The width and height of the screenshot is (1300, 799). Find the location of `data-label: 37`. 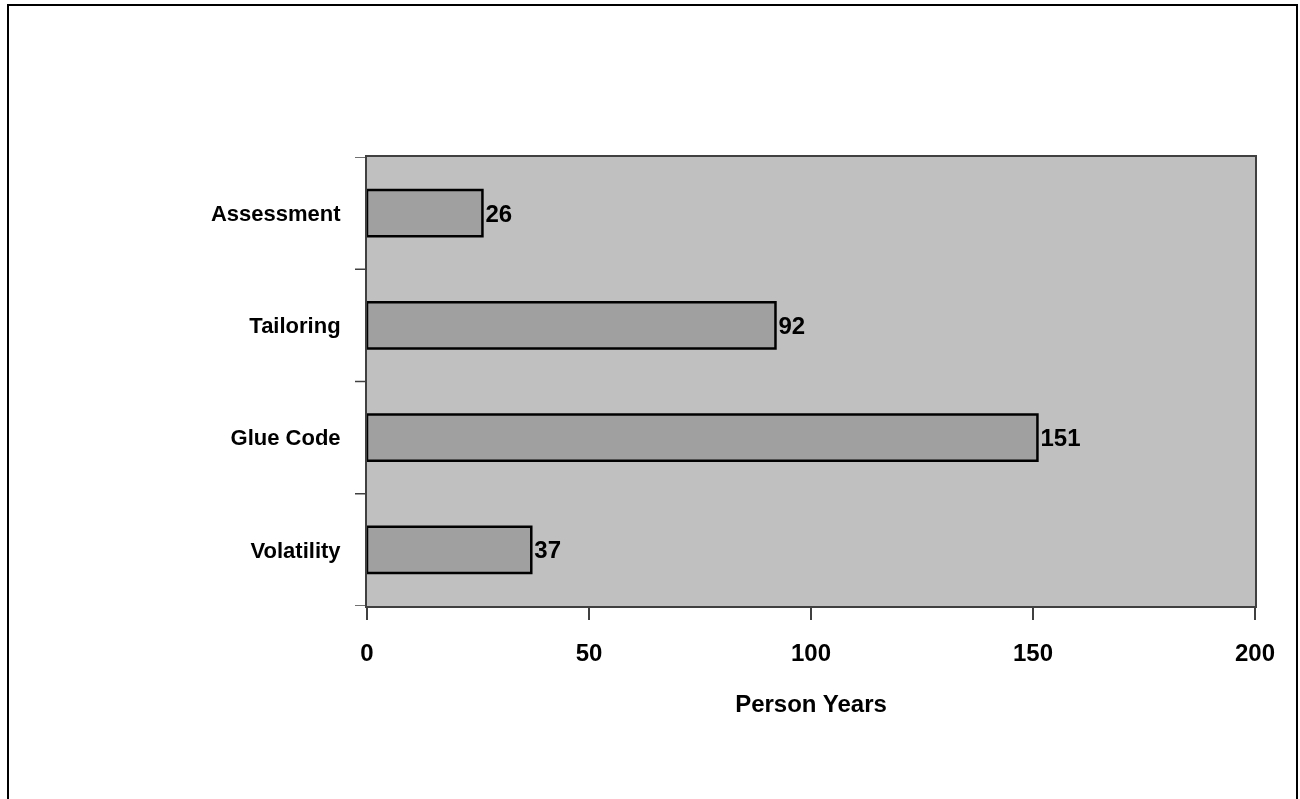

data-label: 37 is located at coordinates (547, 550).